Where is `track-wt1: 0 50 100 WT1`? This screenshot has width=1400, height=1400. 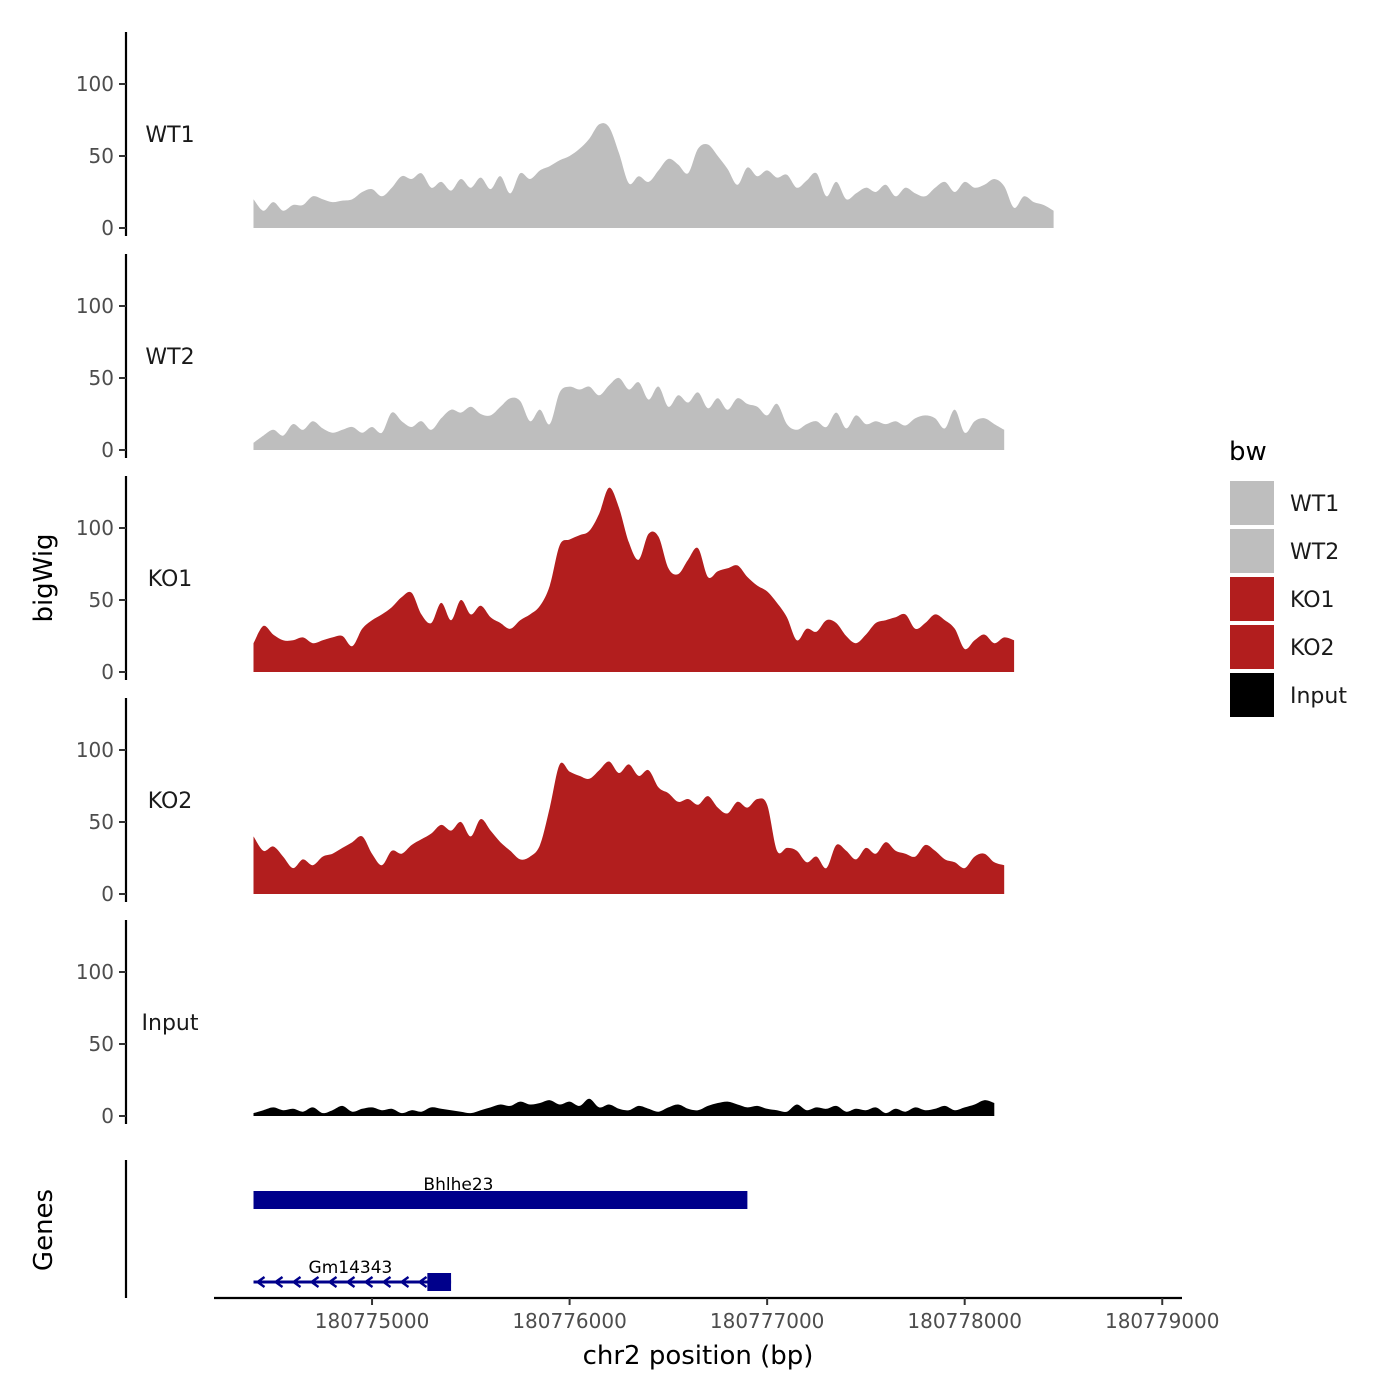 track-wt1: 0 50 100 WT1 is located at coordinates (565, 136).